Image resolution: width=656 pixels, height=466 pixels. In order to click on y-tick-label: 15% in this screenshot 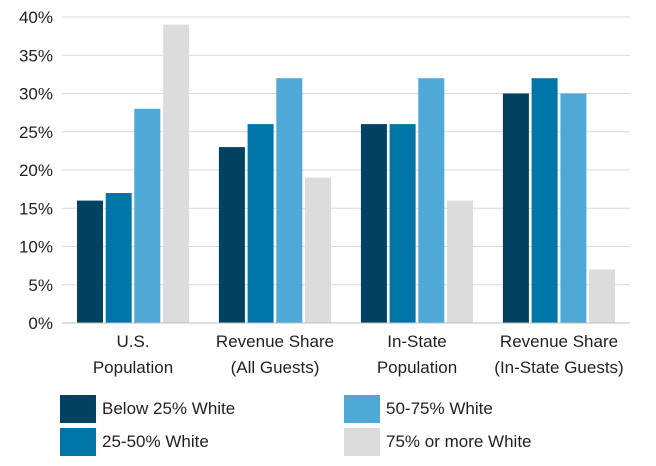, I will do `click(36, 208)`.